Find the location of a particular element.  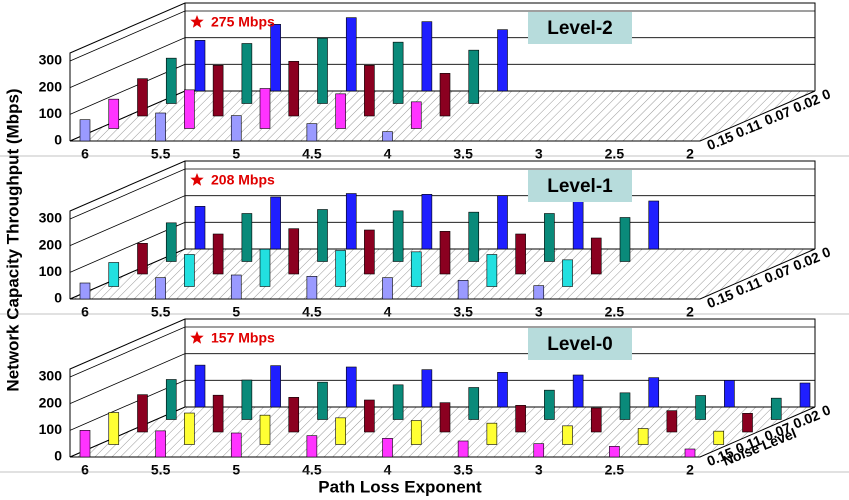

noise-tick-label: 0 is located at coordinates (826, 252).